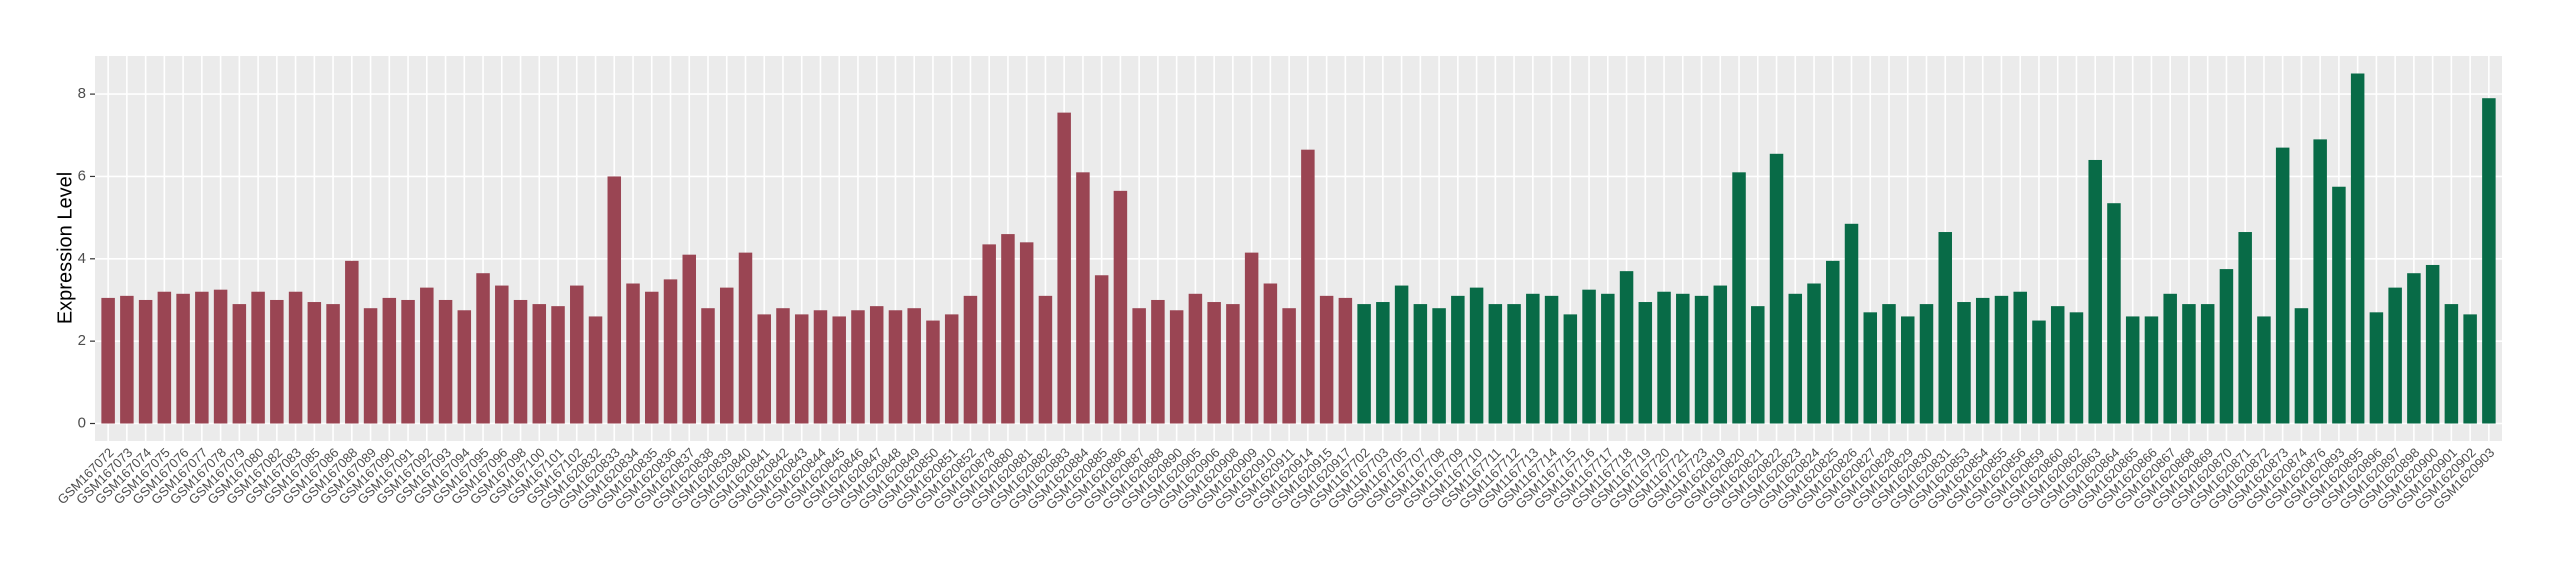  What do you see at coordinates (82, 340) in the screenshot?
I see `y-tick-label: 2` at bounding box center [82, 340].